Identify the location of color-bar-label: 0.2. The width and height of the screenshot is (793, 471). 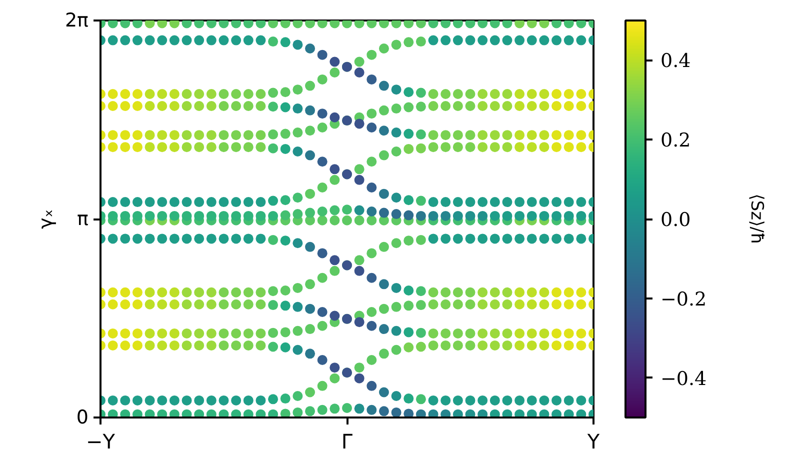
(675, 141).